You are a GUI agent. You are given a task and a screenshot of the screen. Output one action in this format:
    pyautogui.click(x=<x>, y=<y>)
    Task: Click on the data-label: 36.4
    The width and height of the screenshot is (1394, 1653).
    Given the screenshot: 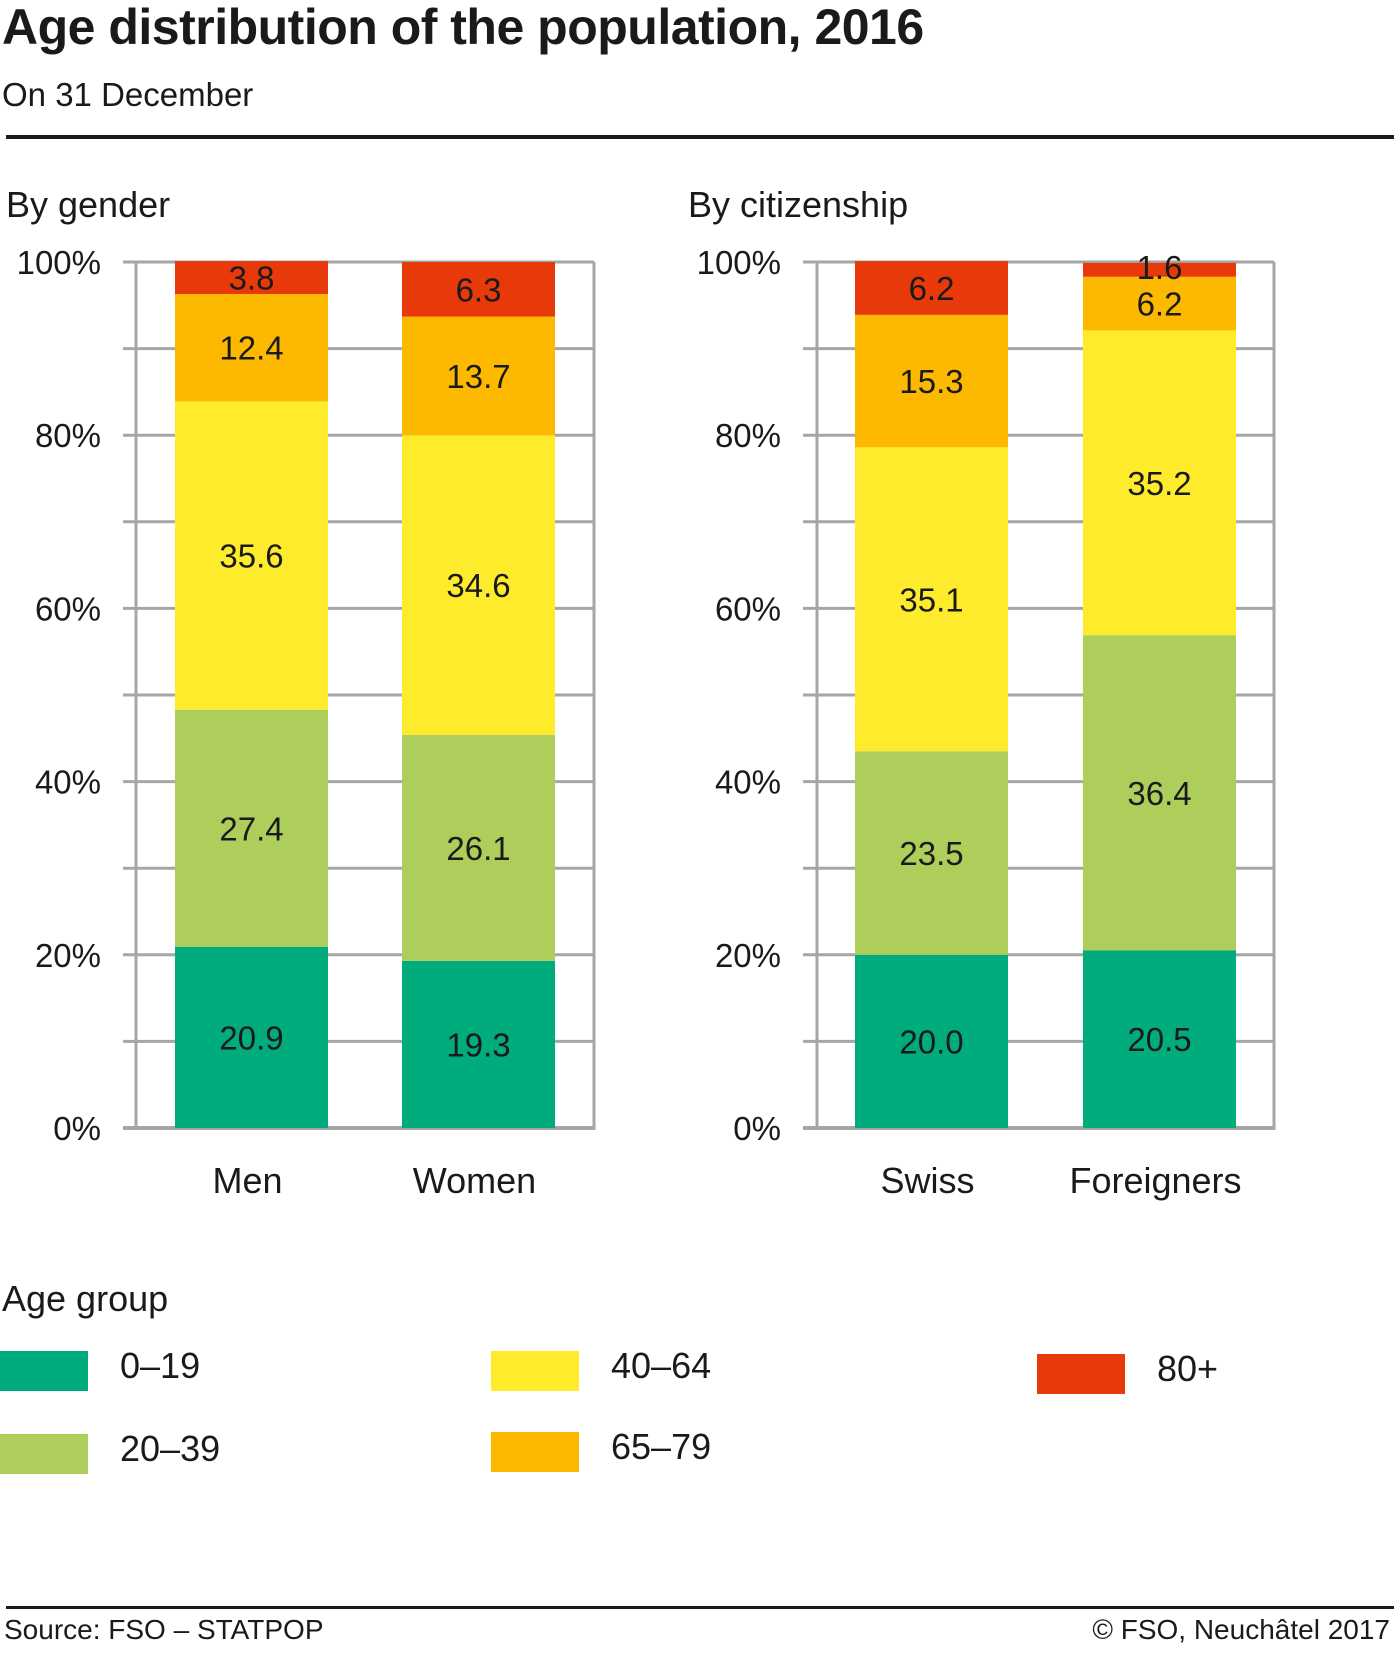 What is the action you would take?
    pyautogui.click(x=1159, y=793)
    